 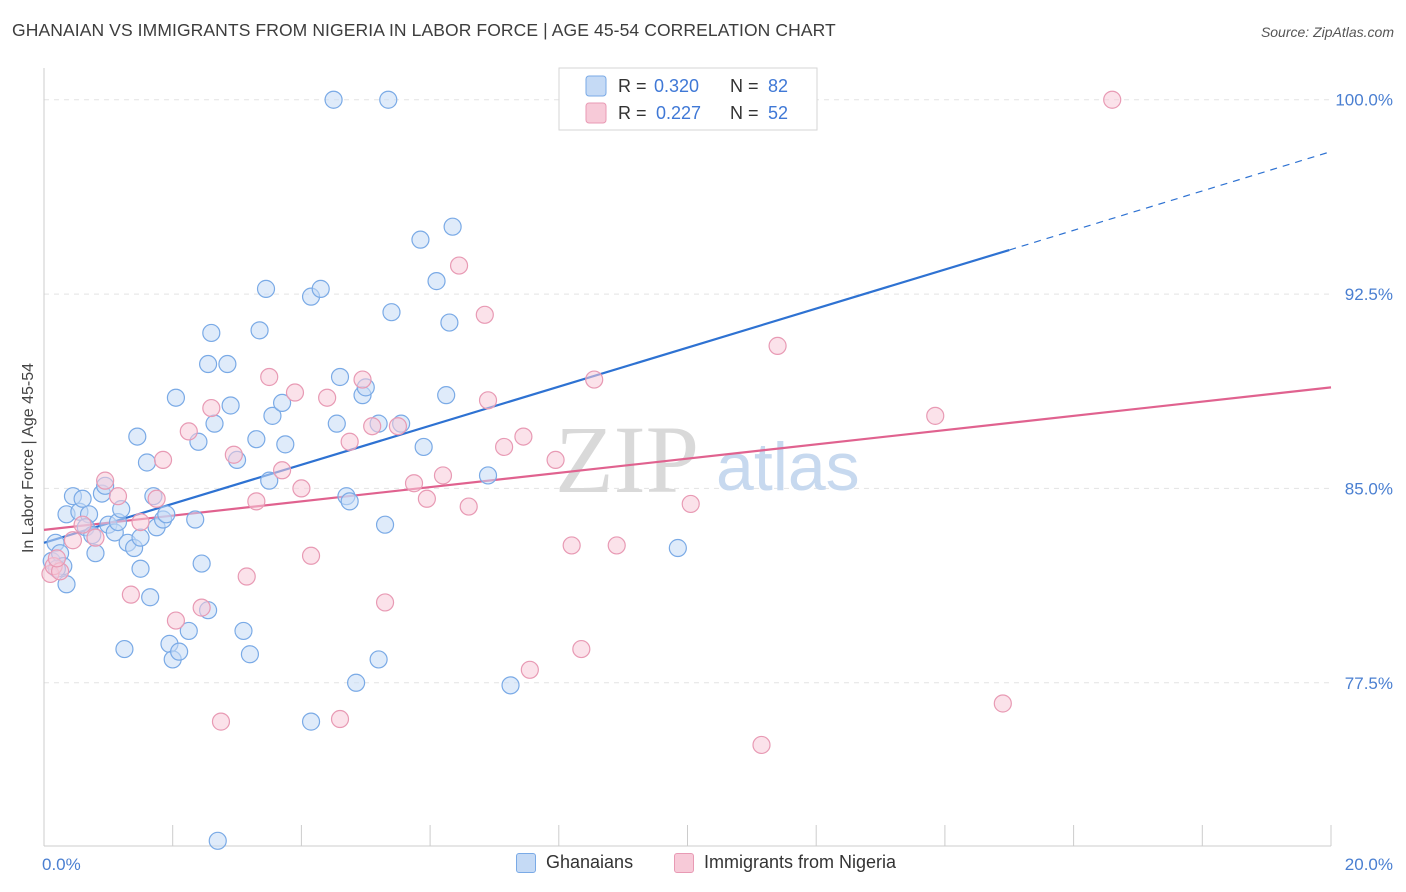 What do you see at coordinates (590, 862) in the screenshot?
I see `legend-label-ghanaians: Ghanaians` at bounding box center [590, 862].